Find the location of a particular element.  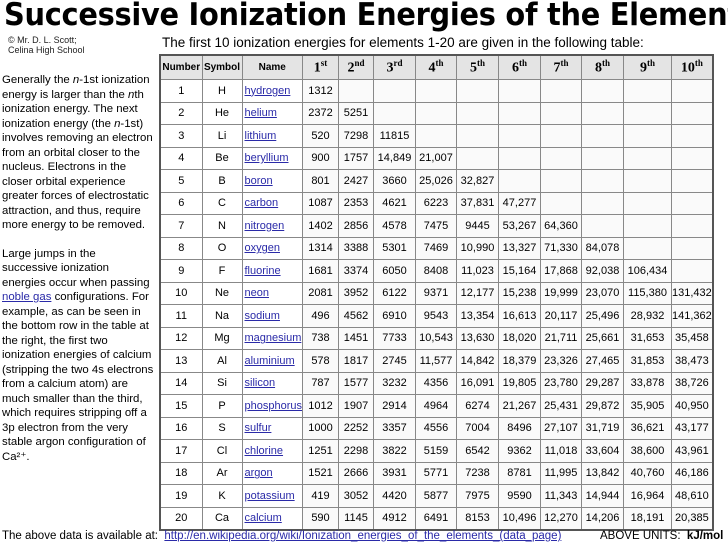

element-number: 20 is located at coordinates (181, 518).